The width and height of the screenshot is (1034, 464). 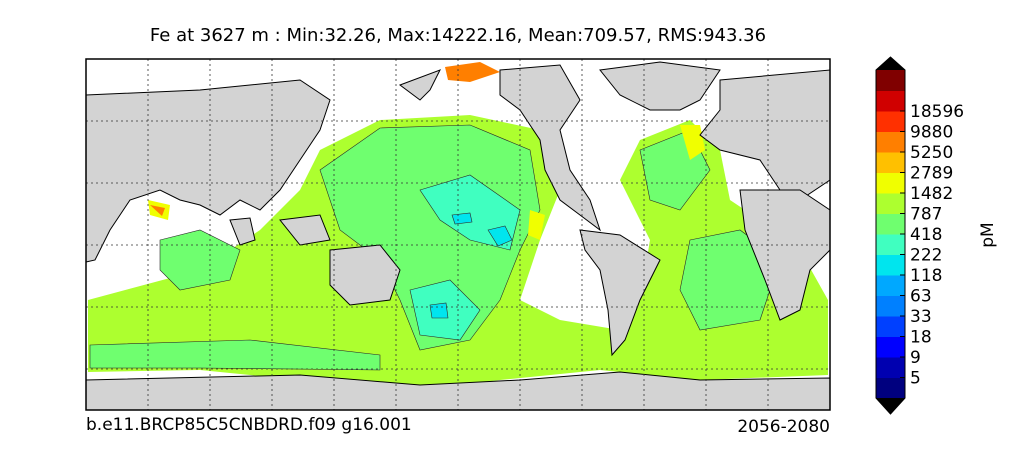 I want to click on colorbar-tick-label: 2789, so click(x=931, y=174).